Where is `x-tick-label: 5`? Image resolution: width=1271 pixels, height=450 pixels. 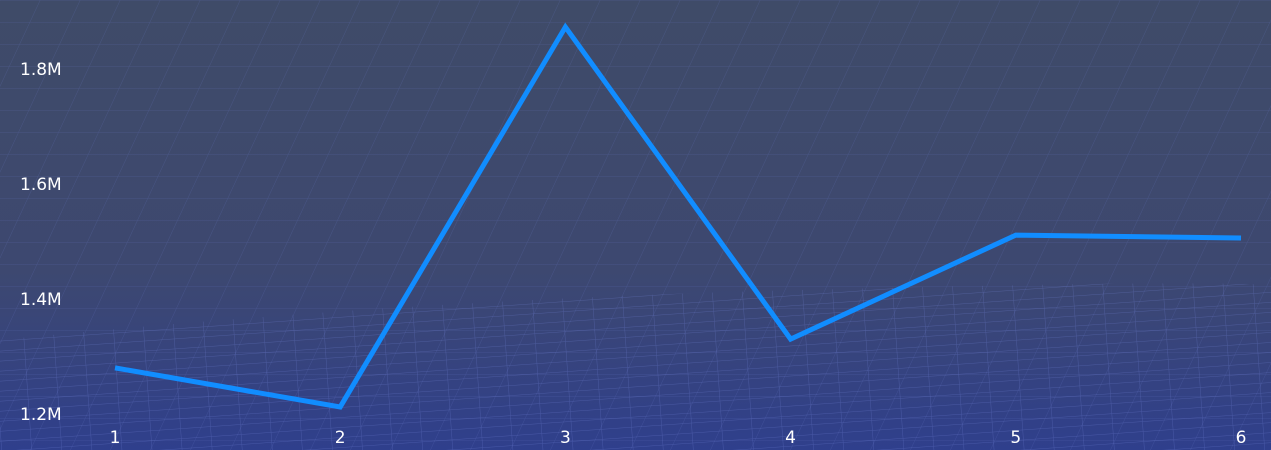 x-tick-label: 5 is located at coordinates (1015, 438).